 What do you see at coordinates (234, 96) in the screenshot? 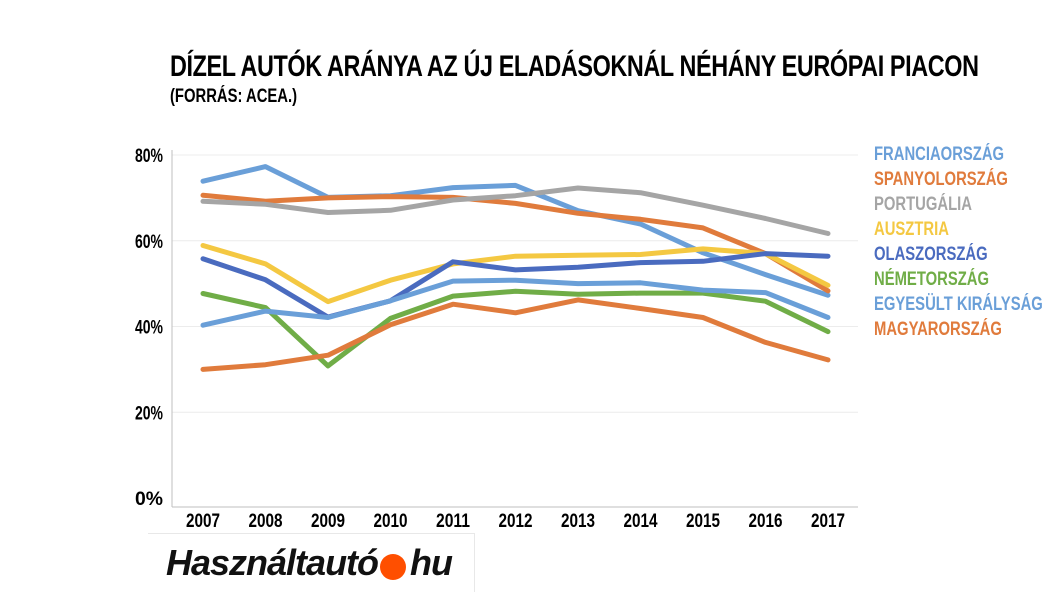
I see `chart-subtitle: (FORRÁS: ACEA.)` at bounding box center [234, 96].